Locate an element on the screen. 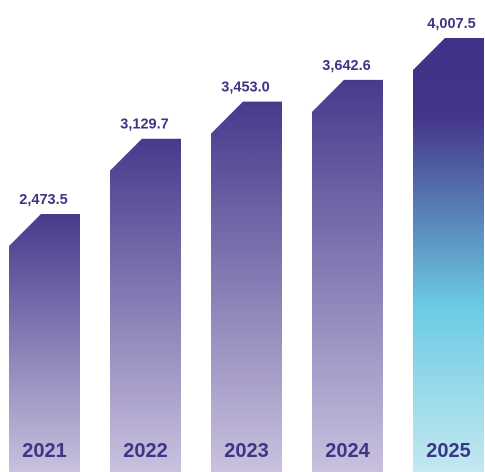  category-label-2022: 2022 is located at coordinates (145, 451).